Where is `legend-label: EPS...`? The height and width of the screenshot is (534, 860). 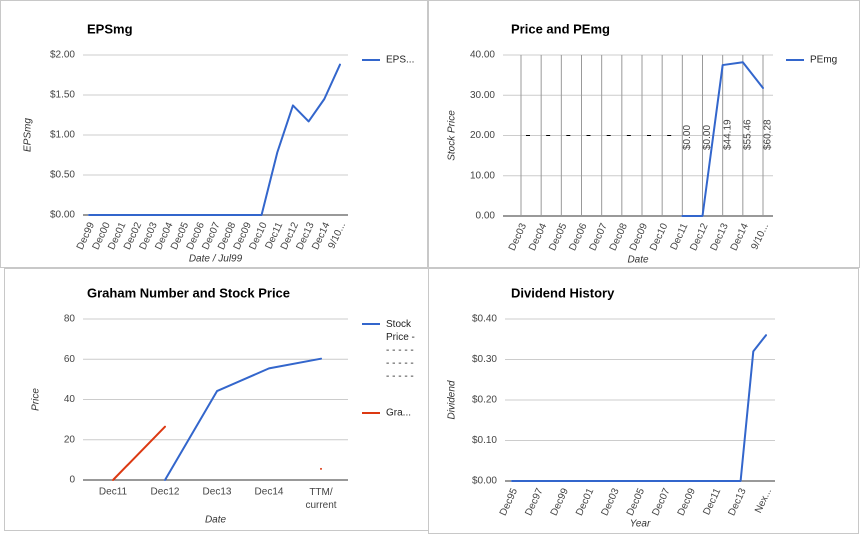
legend-label: EPS... is located at coordinates (400, 60).